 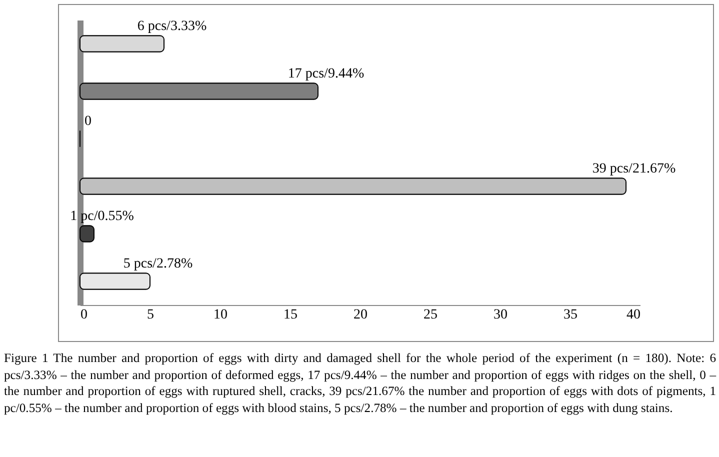 What do you see at coordinates (634, 168) in the screenshot?
I see `data-label: 39 pcs/21.67%` at bounding box center [634, 168].